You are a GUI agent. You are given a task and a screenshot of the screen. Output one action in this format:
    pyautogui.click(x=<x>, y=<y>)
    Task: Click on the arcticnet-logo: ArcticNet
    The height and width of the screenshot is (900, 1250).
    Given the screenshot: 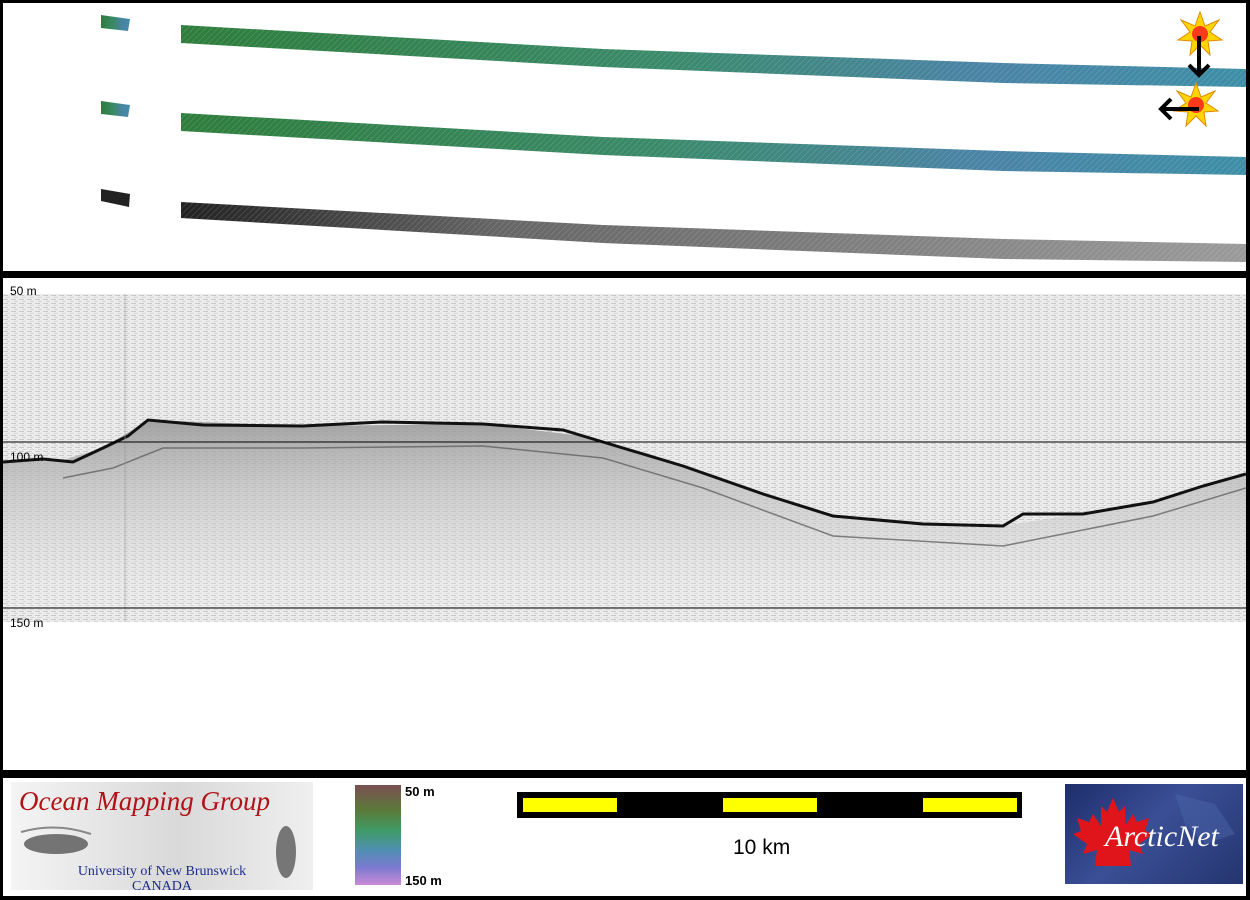 What is the action you would take?
    pyautogui.click(x=1154, y=834)
    